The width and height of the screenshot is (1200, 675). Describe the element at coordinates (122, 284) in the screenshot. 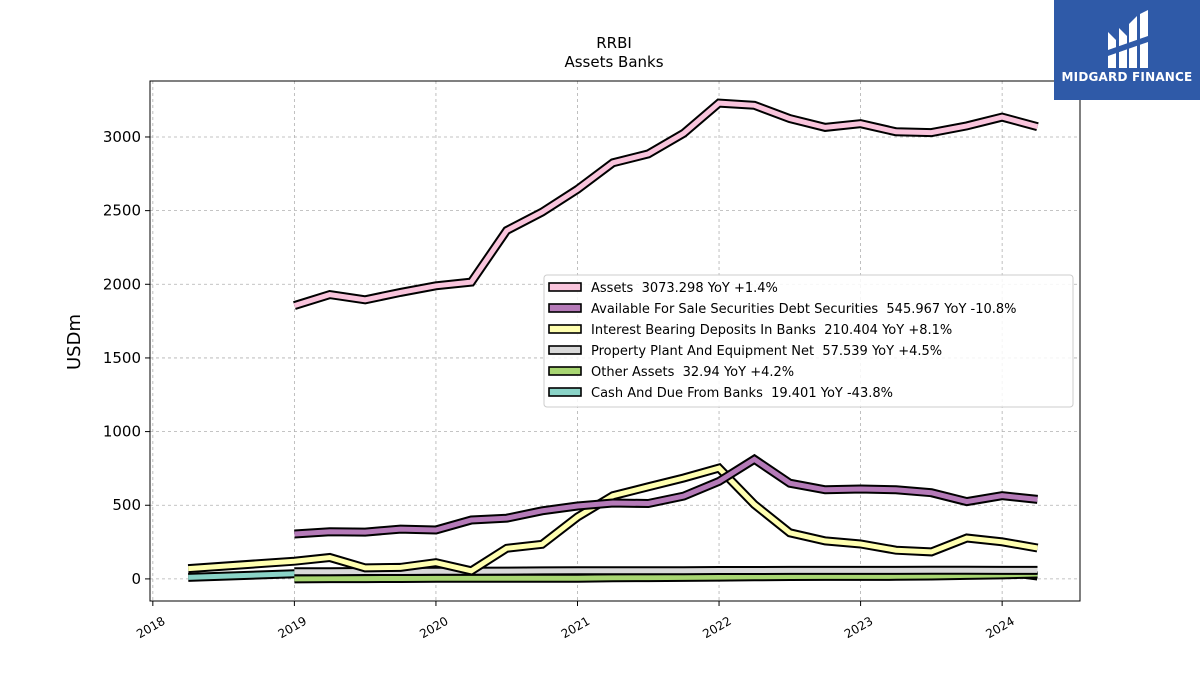

I see `y-tick-label: 2000` at that location.